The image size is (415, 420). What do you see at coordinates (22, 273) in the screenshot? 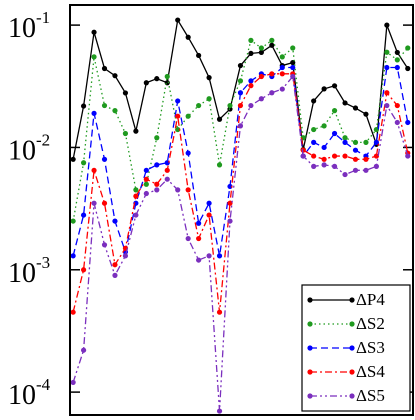
I see `y-tick-base: 10` at bounding box center [22, 273].